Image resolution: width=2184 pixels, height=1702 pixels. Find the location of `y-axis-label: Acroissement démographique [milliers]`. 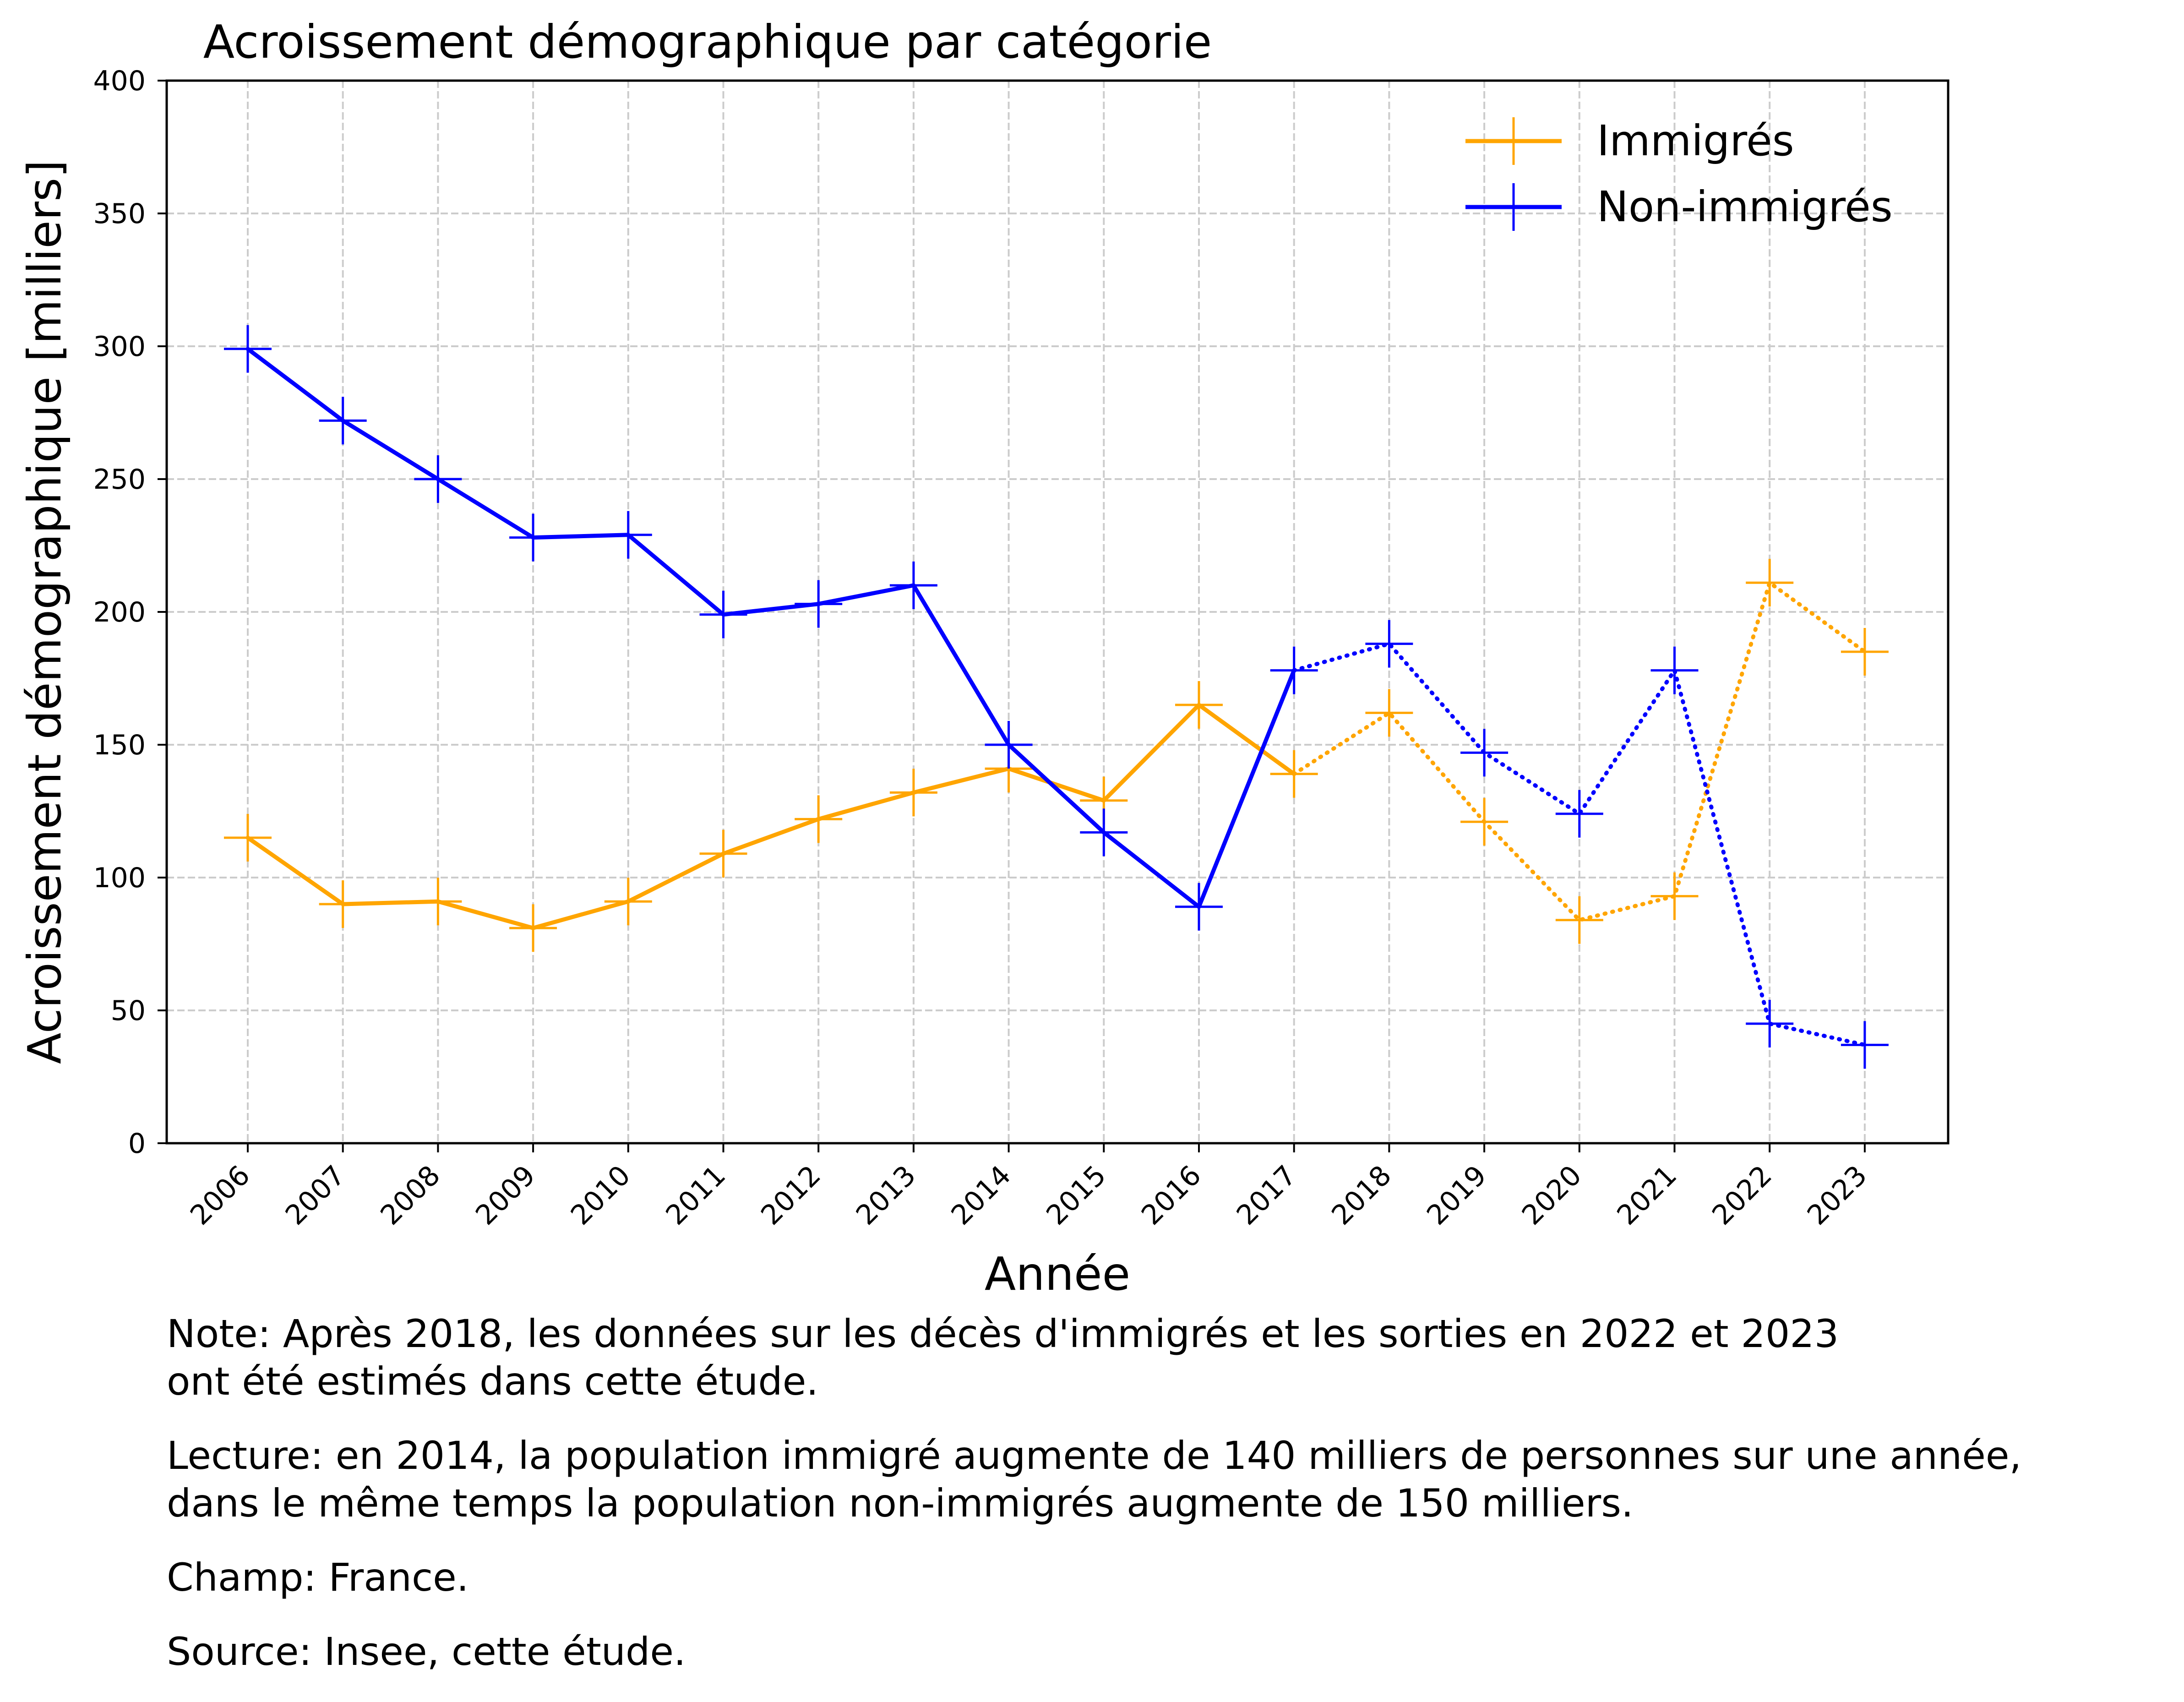

y-axis-label: Acroissement démographique [milliers] is located at coordinates (44, 612).